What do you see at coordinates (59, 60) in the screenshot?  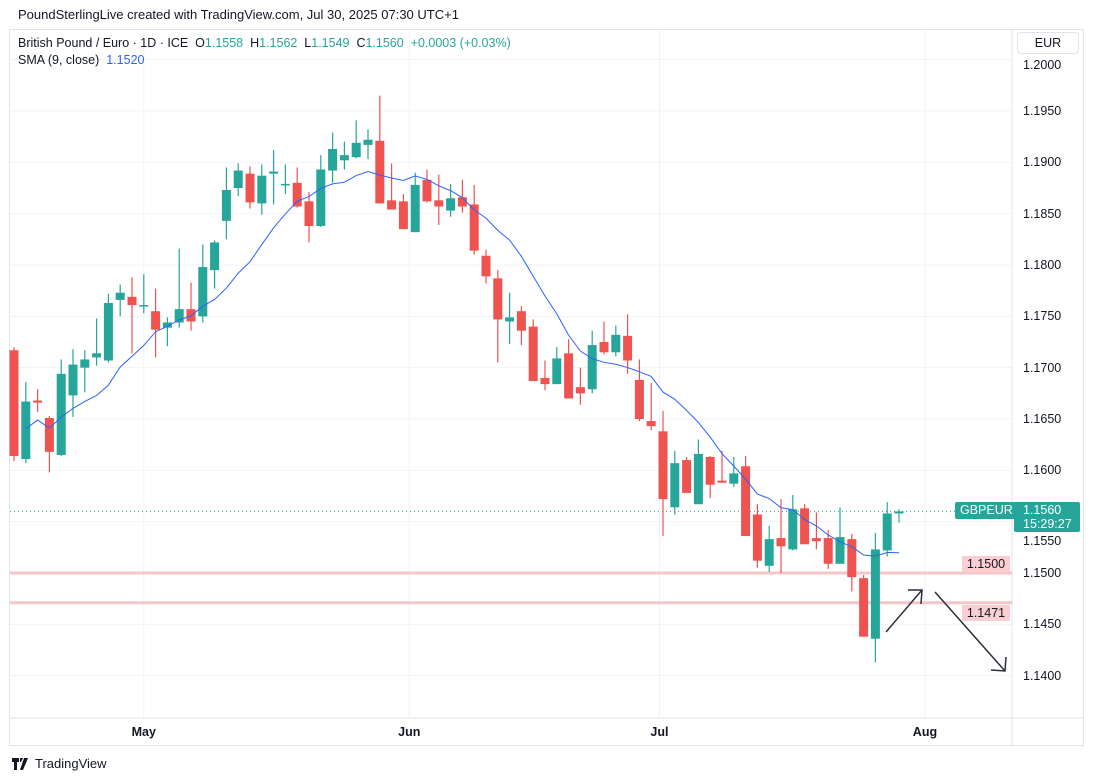 I see `sma-label: SMA (9, close)` at bounding box center [59, 60].